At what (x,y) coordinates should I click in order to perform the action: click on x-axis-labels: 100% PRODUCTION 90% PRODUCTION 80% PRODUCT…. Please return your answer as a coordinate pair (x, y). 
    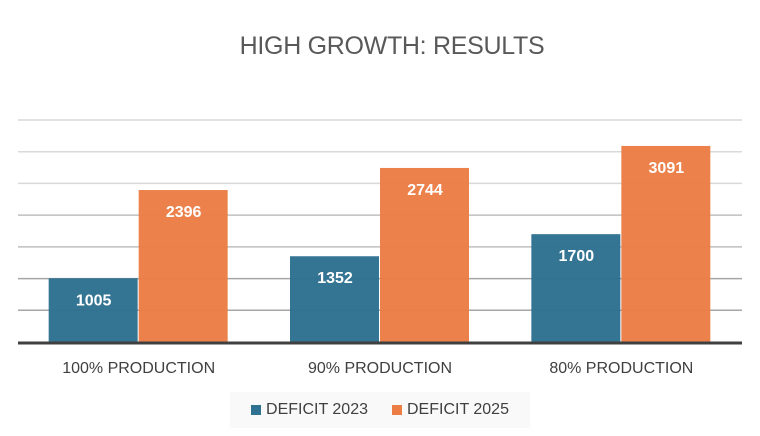
    Looking at the image, I should click on (377, 368).